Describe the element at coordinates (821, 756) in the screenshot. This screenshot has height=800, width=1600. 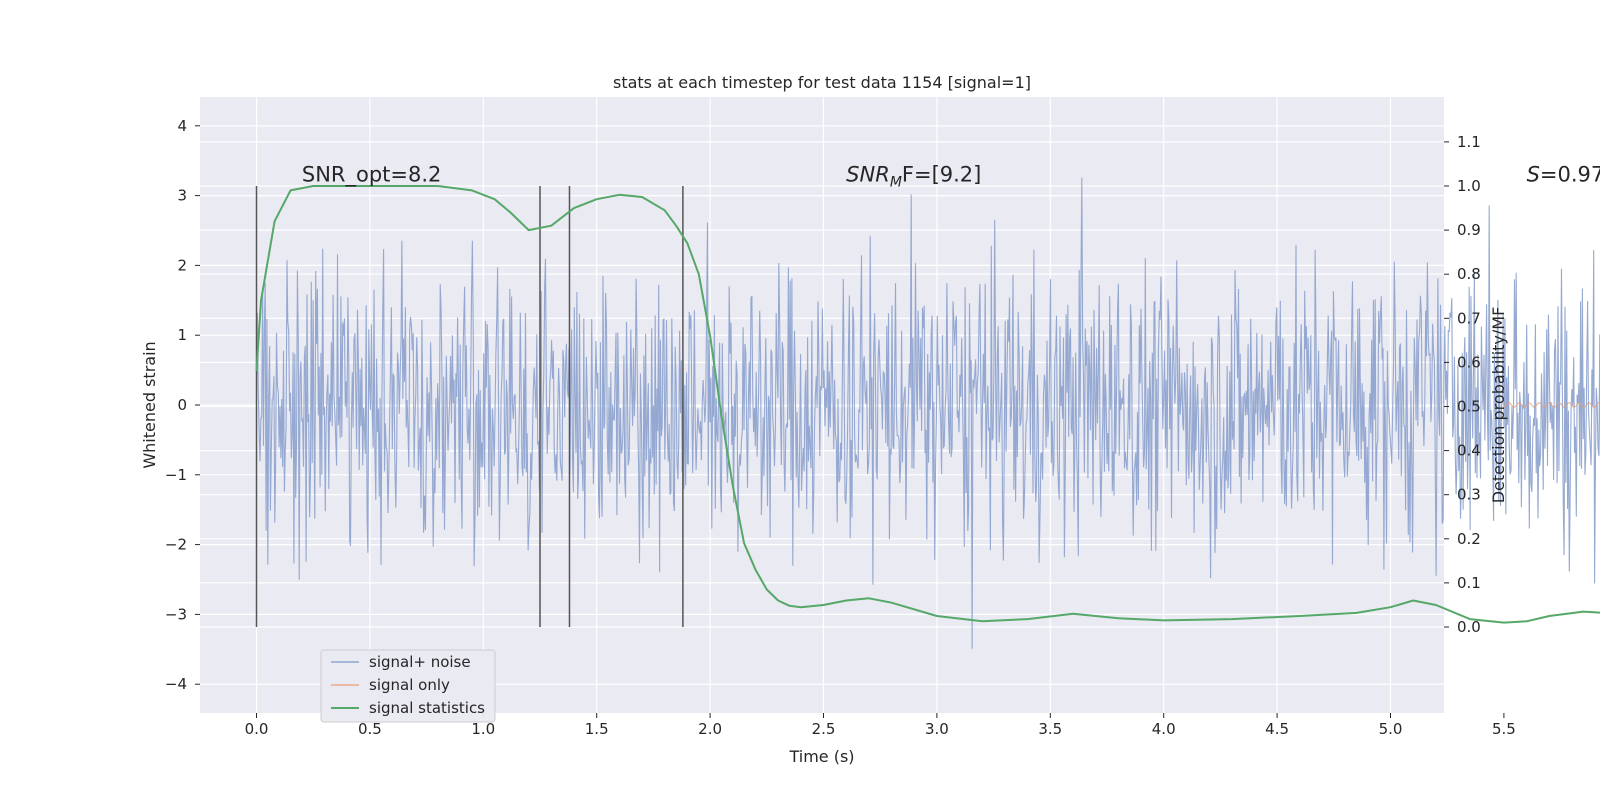
I see `x-axis-label: Time (s)` at that location.